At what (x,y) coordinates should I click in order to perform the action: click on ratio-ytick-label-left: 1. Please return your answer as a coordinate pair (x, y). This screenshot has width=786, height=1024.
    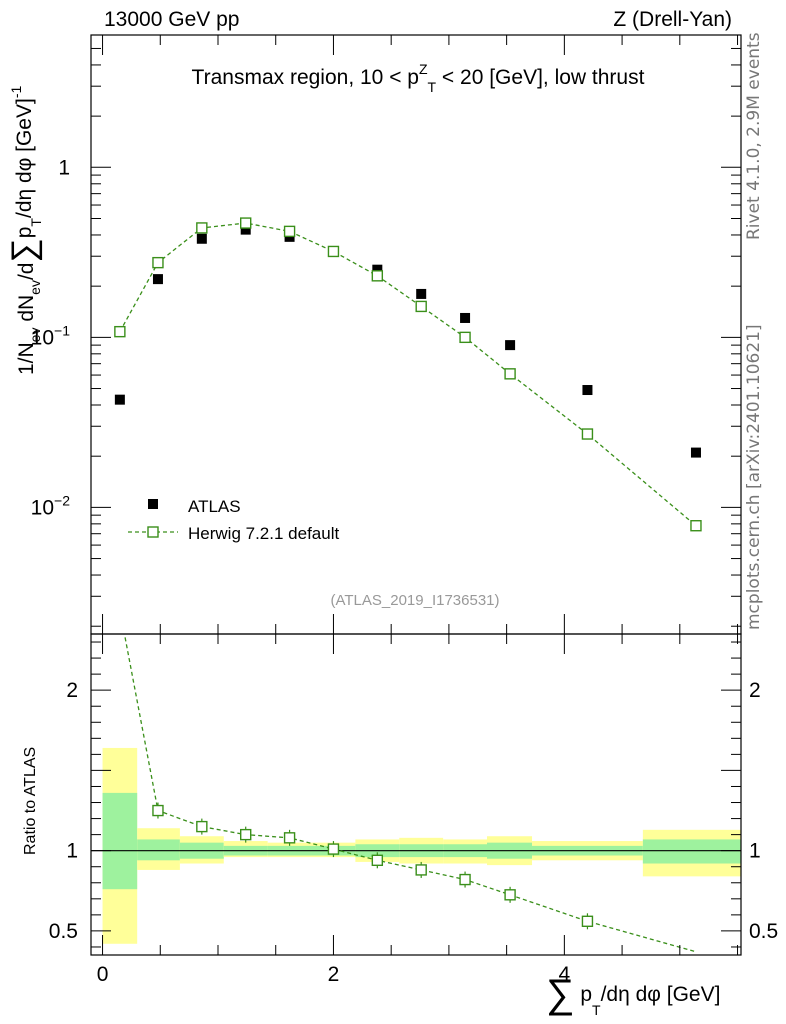
    Looking at the image, I should click on (72, 851).